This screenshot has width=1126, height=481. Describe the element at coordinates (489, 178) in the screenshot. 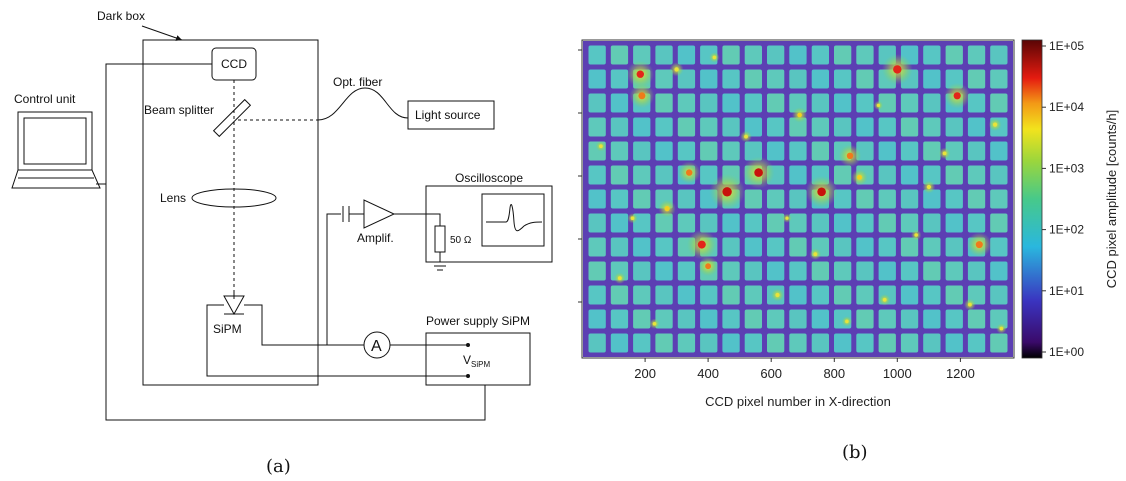

I see `oscilloscope-label: Oscilloscope` at that location.